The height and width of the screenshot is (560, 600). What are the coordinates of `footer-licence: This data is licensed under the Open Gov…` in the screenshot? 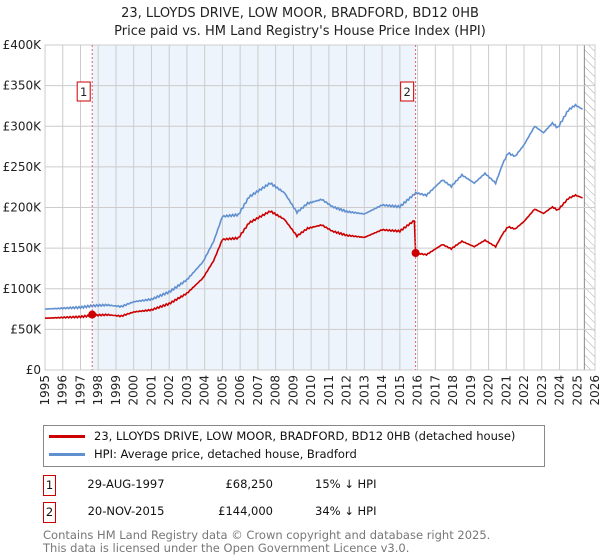 It's located at (226, 548).